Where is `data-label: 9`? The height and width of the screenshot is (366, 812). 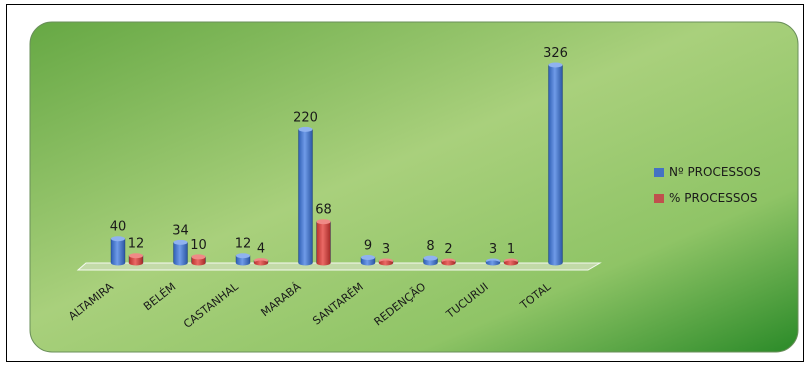
data-label: 9 is located at coordinates (368, 246).